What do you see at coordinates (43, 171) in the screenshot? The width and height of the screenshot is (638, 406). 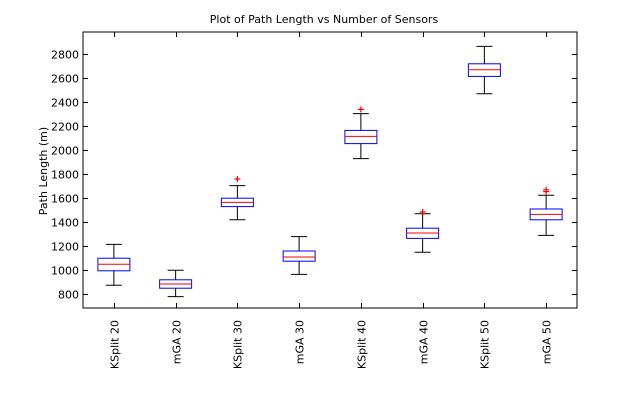 I see `y-axis-label: Path Length (m)` at bounding box center [43, 171].